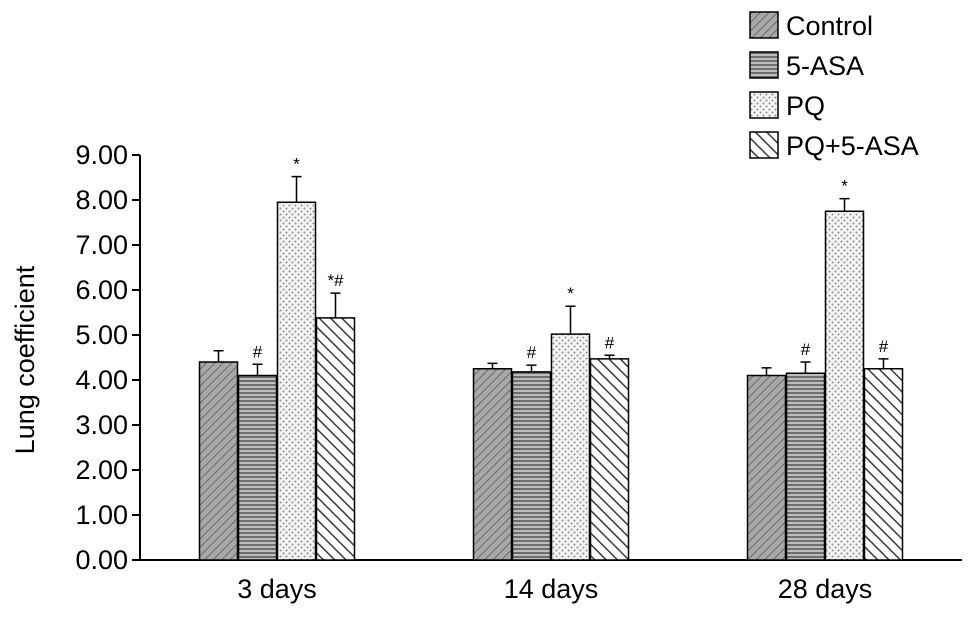 This screenshot has width=969, height=619. What do you see at coordinates (551, 589) in the screenshot?
I see `x-tick-label: 14 days` at bounding box center [551, 589].